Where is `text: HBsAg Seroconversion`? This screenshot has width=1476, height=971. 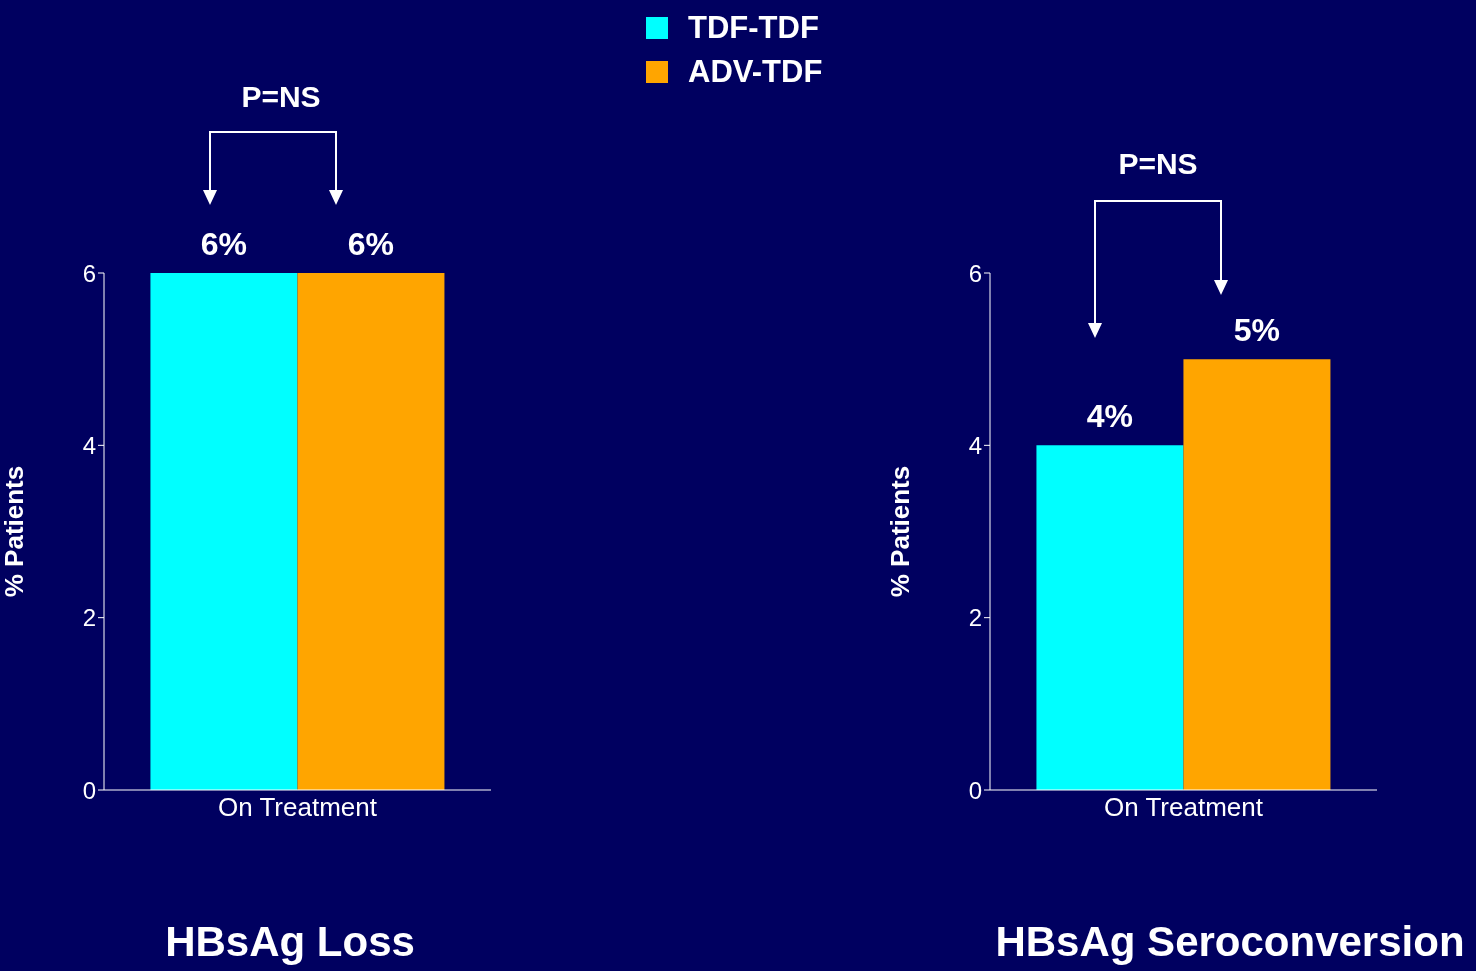 text: HBsAg Seroconversion is located at coordinates (1230, 942).